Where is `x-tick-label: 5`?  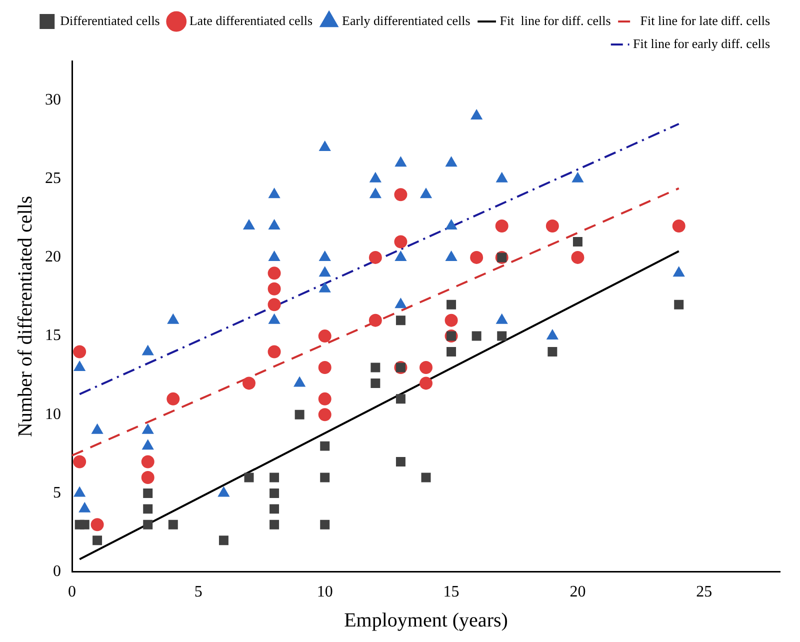 x-tick-label: 5 is located at coordinates (198, 592).